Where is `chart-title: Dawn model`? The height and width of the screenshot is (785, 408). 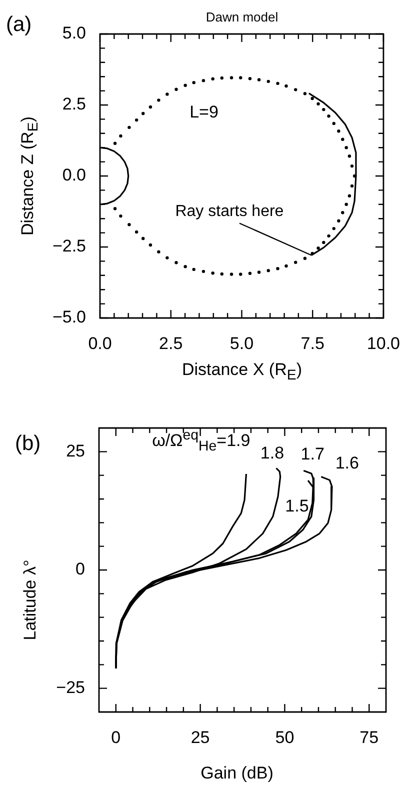
chart-title: Dawn model is located at coordinates (242, 17).